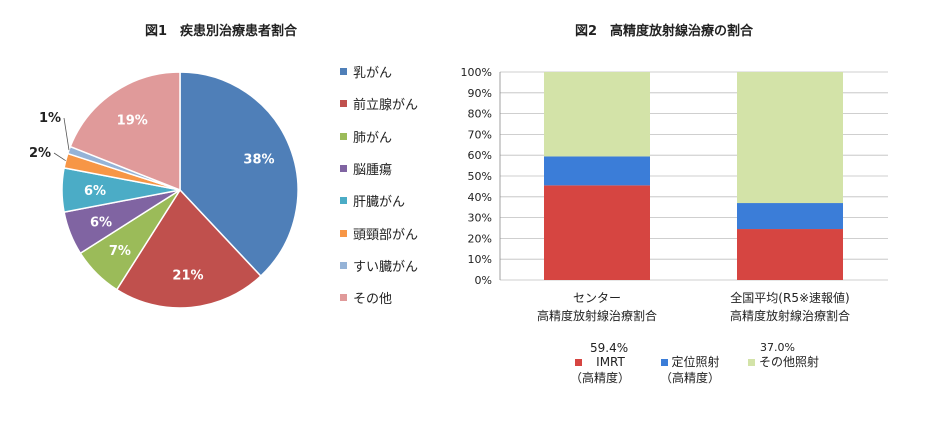 This screenshot has height=445, width=947. I want to click on pie-label-2: 7%, so click(120, 251).